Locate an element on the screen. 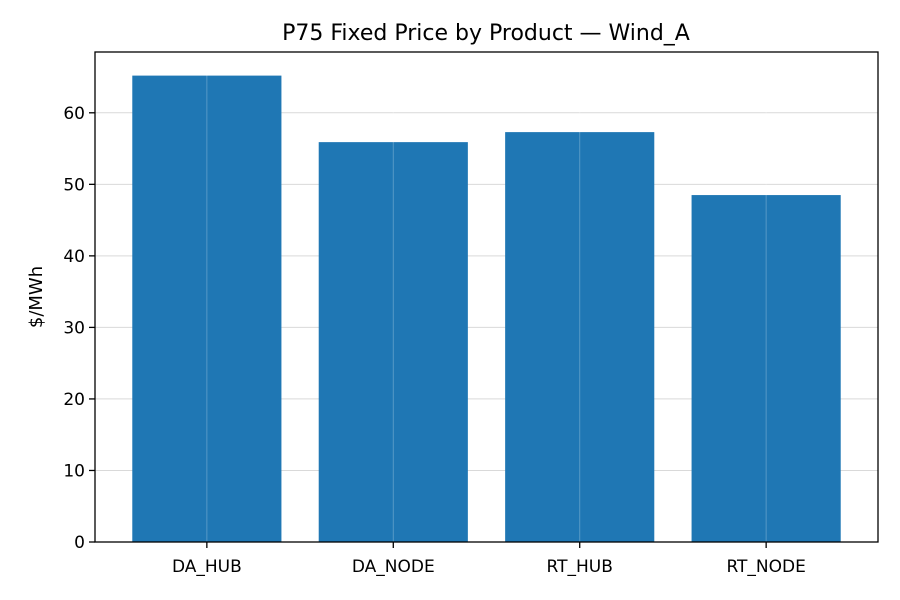  y-axis-ticks: 0 10 20 30 40 50 60 is located at coordinates (79, 328).